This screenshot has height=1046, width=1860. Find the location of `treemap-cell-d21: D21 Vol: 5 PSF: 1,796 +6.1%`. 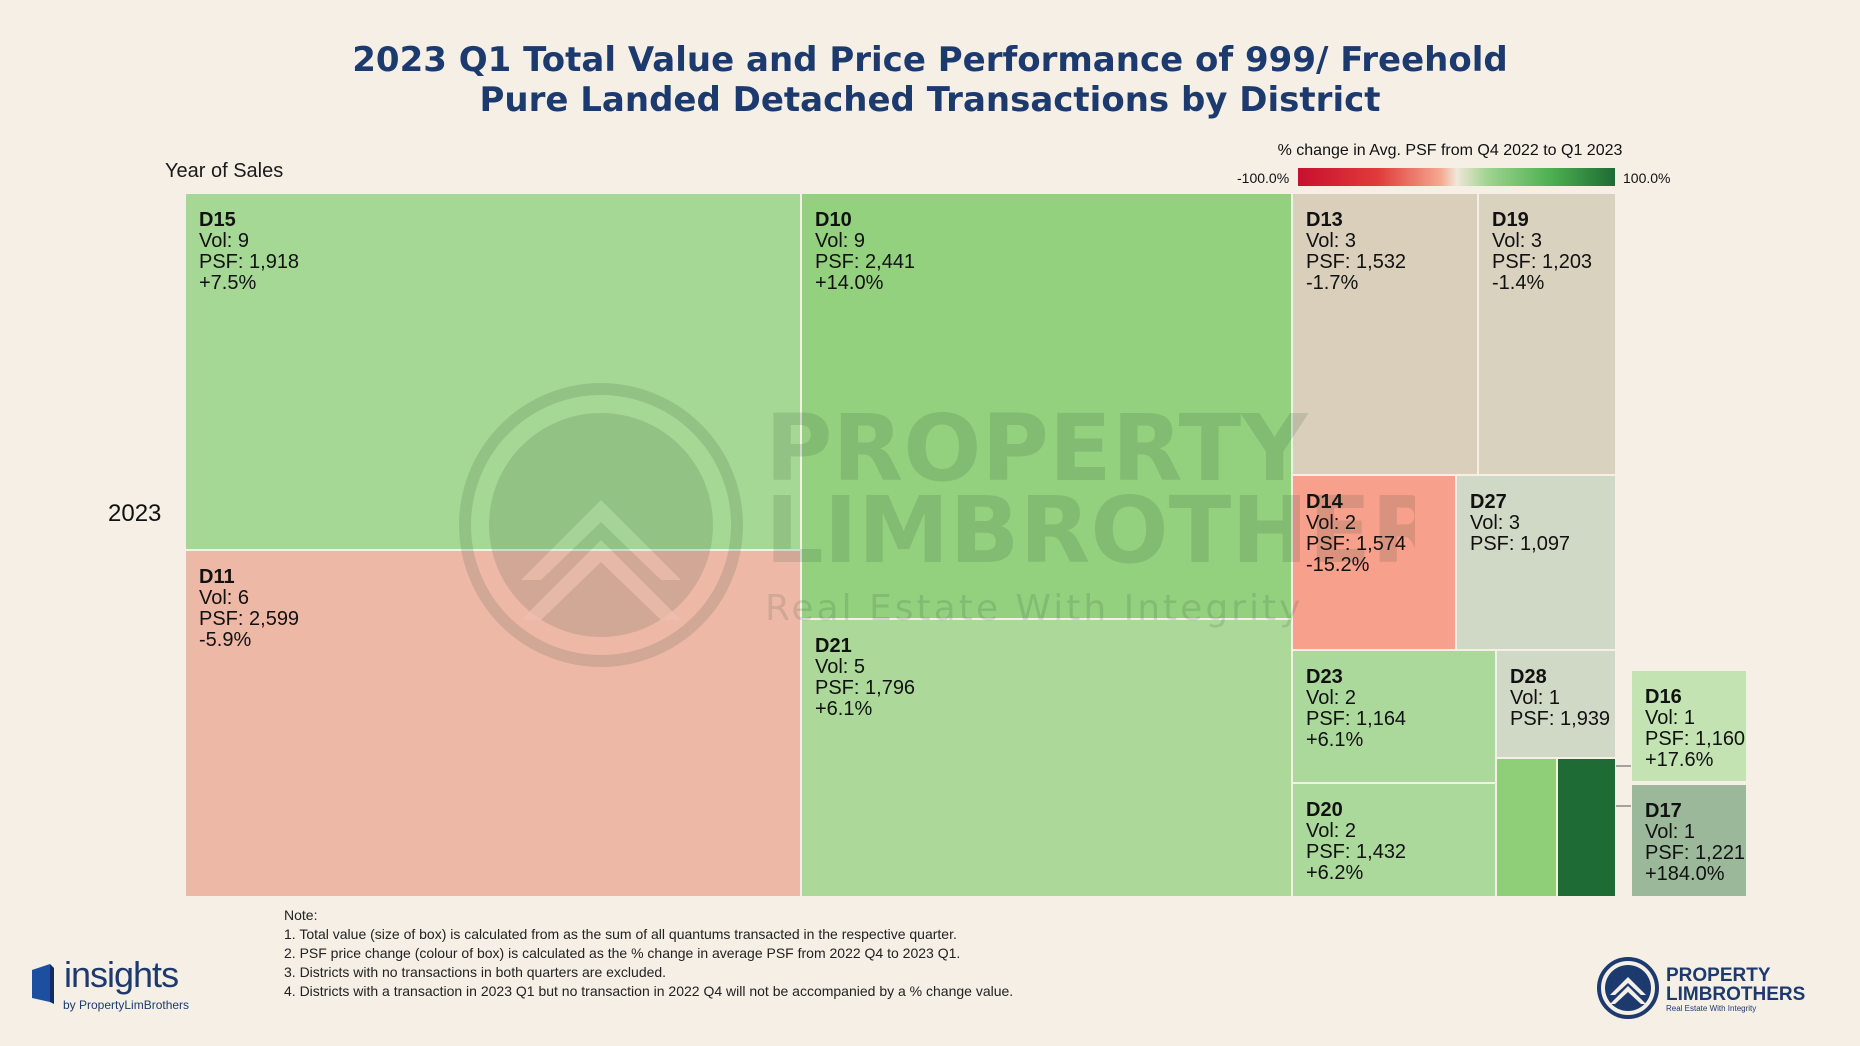

treemap-cell-d21: D21 Vol: 5 PSF: 1,796 +6.1% is located at coordinates (1046, 758).